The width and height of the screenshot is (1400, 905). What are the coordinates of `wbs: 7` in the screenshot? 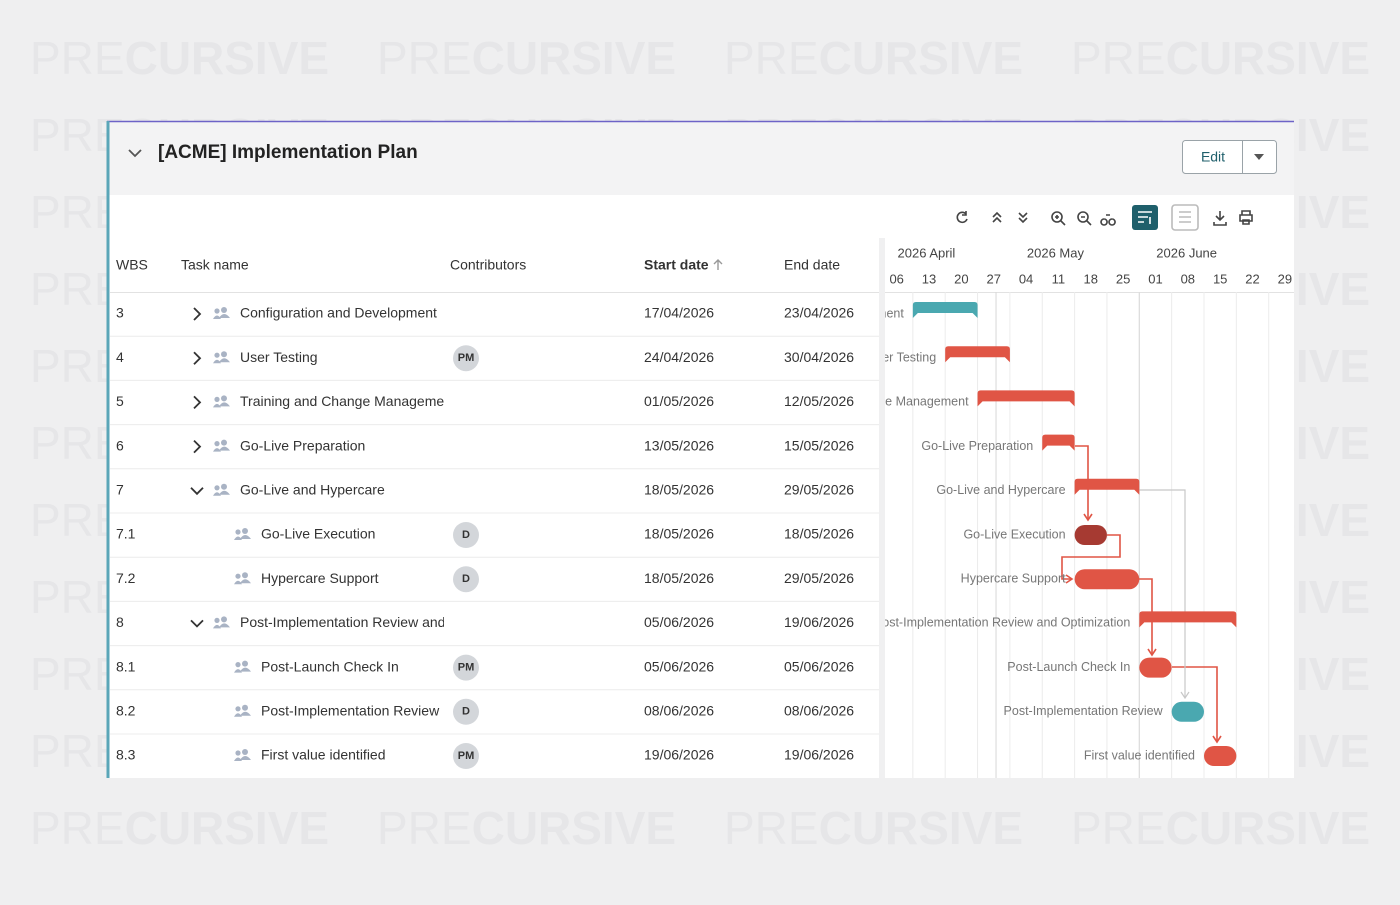 It's located at (120, 490).